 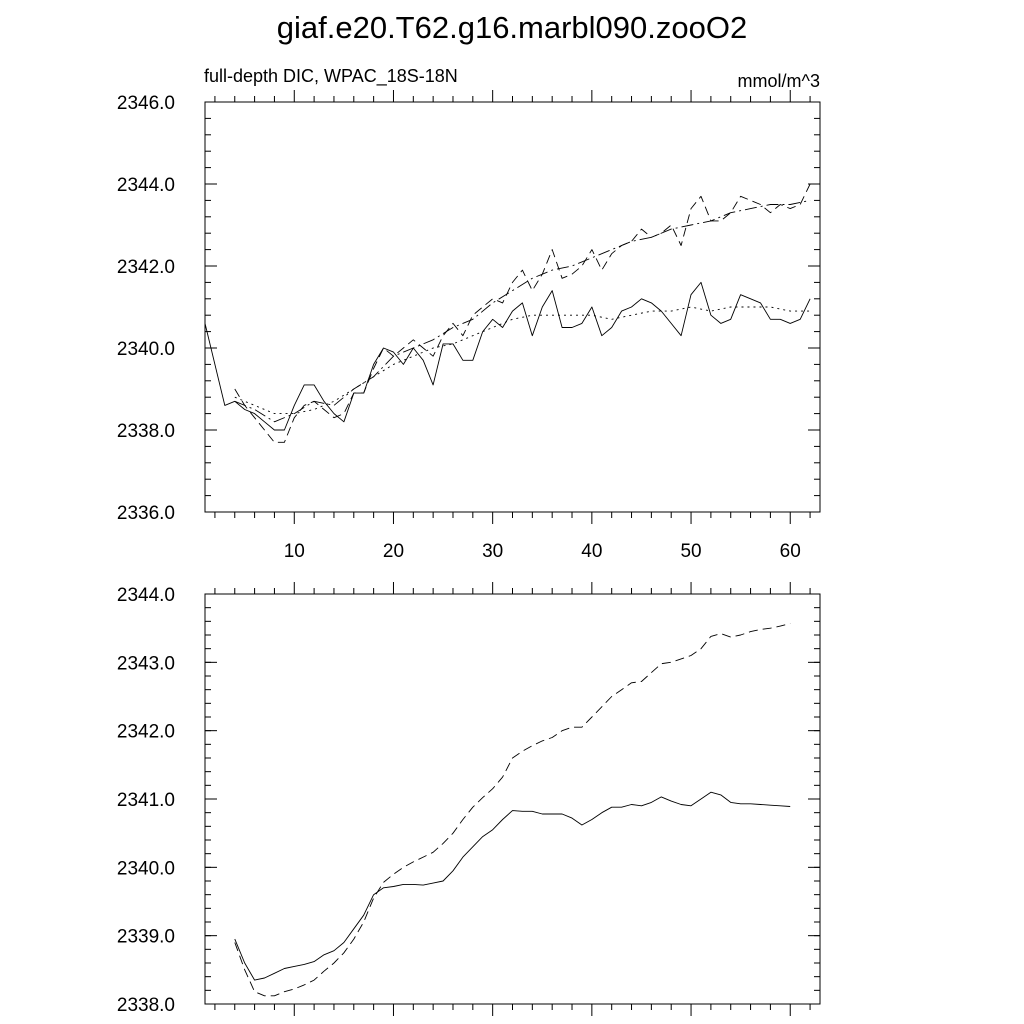 What do you see at coordinates (393, 551) in the screenshot?
I see `x-tick-label: 20` at bounding box center [393, 551].